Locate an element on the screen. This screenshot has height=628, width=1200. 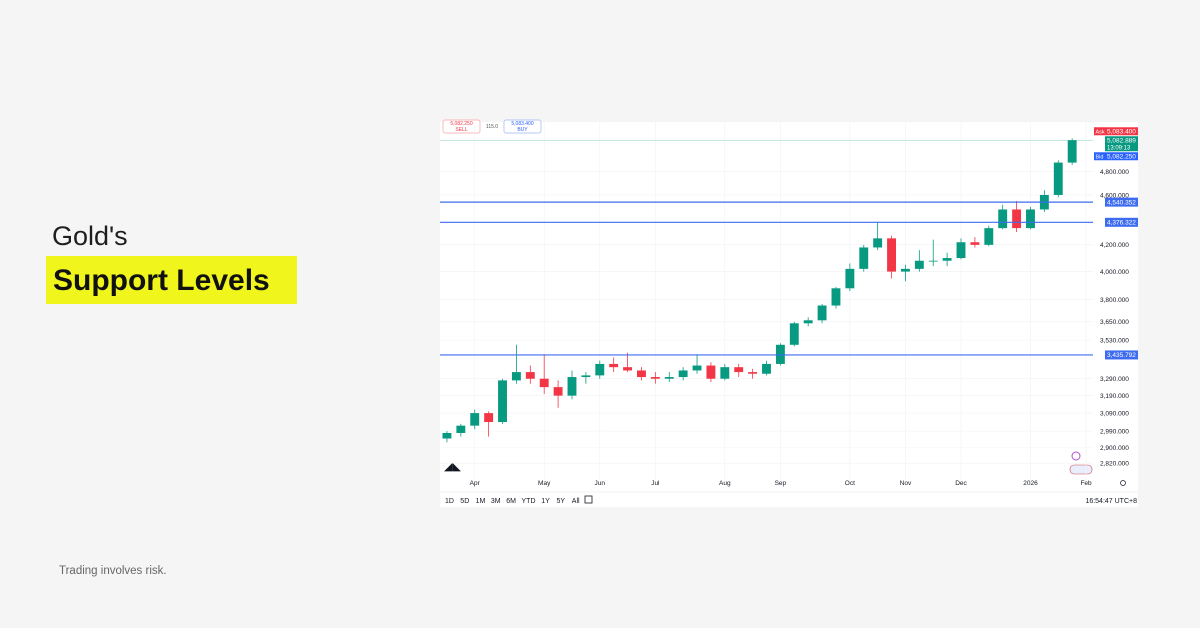
bid-label: 5,082.250 is located at coordinates (1121, 156).